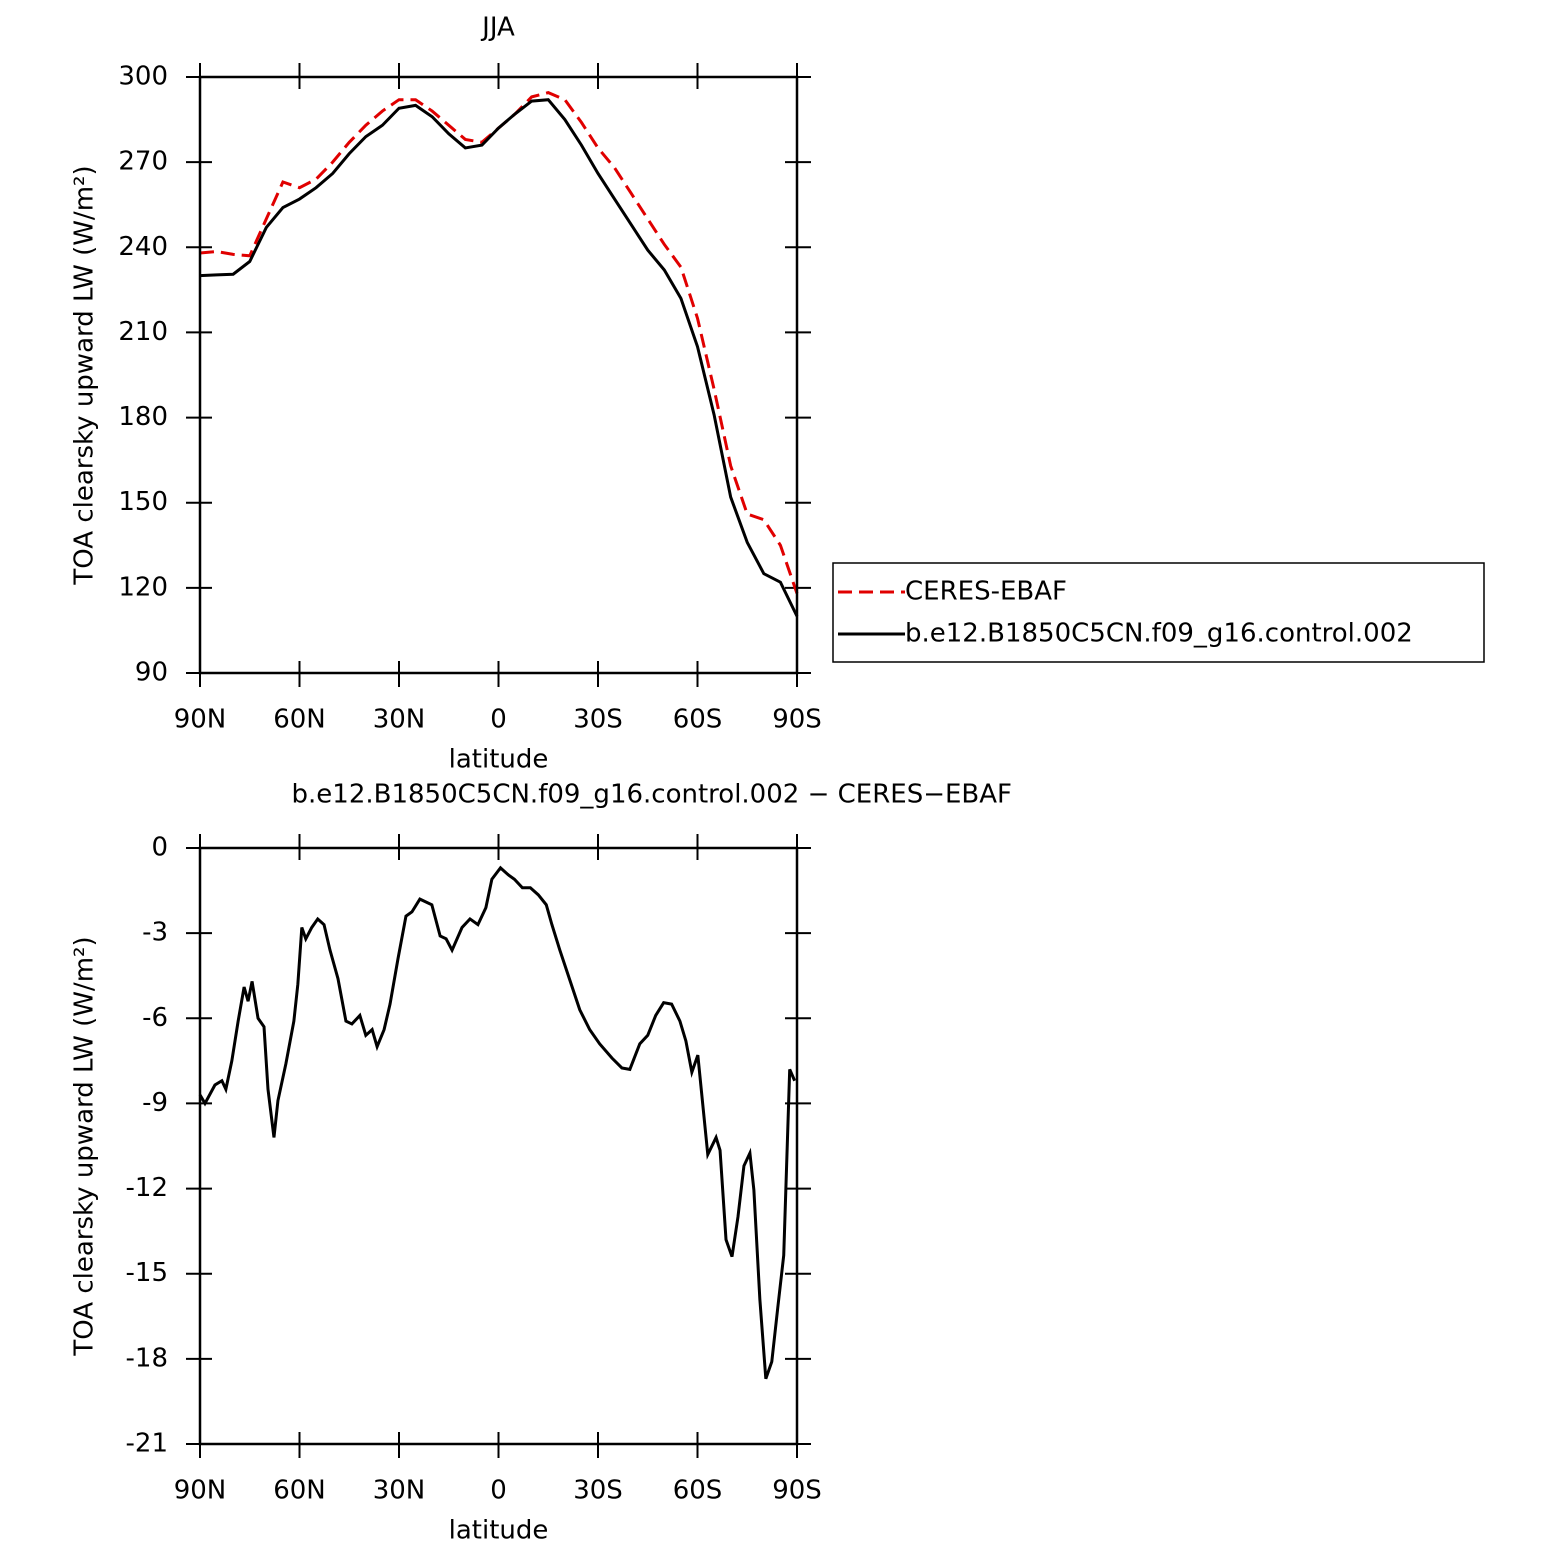 The image size is (1553, 1553). I want to click on y-tick-label: -12, so click(147, 1188).